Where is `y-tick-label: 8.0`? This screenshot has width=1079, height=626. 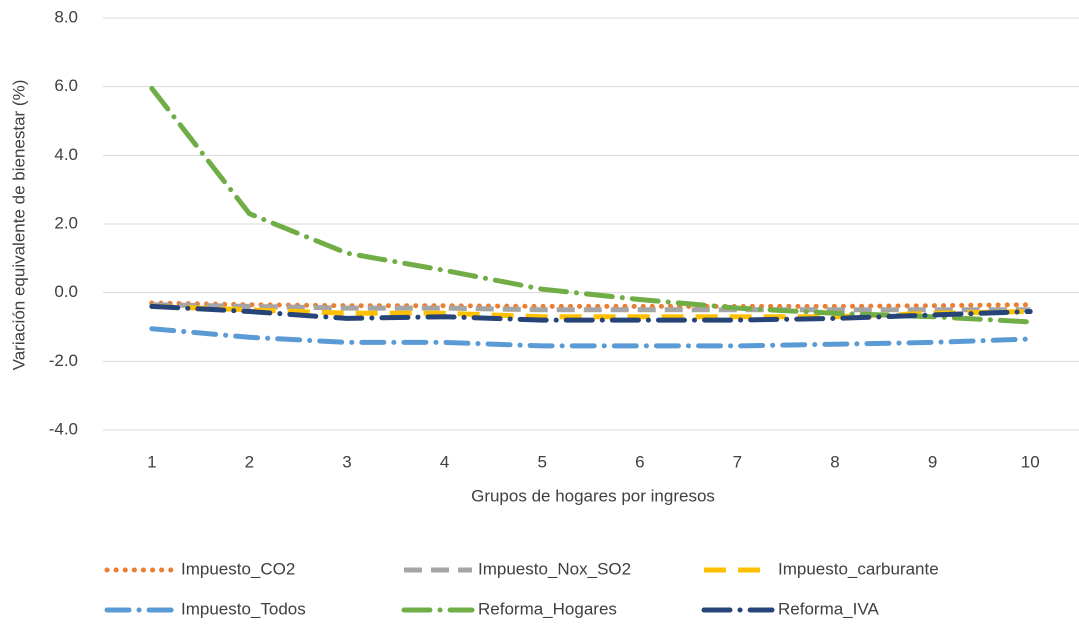 y-tick-label: 8.0 is located at coordinates (66, 16).